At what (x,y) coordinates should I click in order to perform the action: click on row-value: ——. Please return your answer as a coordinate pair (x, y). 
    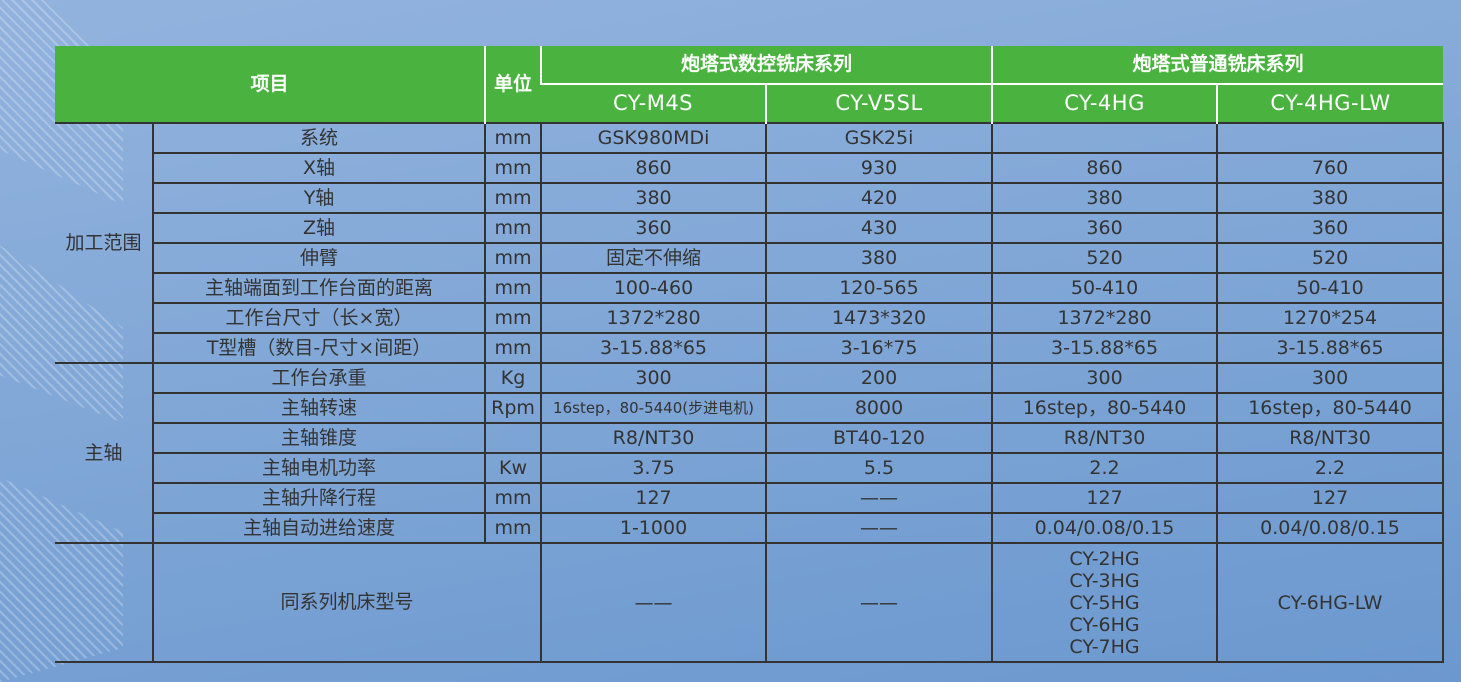
    Looking at the image, I should click on (879, 528).